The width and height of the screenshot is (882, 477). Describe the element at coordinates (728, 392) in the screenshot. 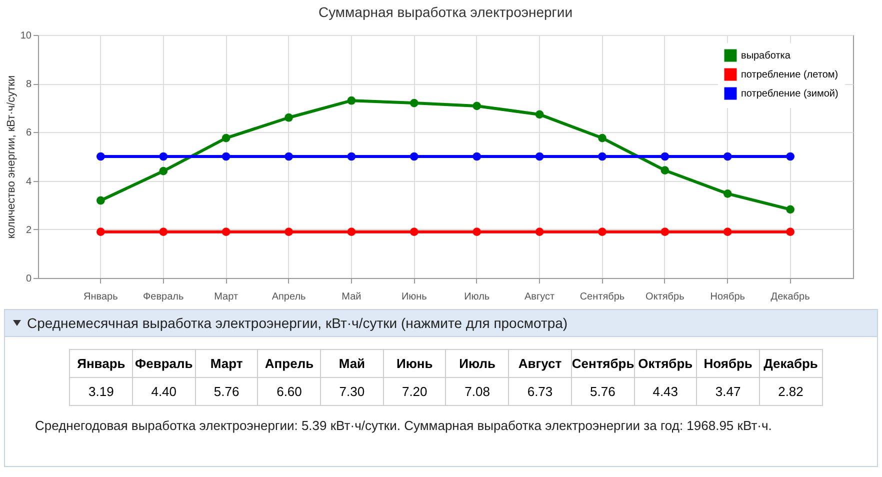

I see `data-label: 3.47` at that location.